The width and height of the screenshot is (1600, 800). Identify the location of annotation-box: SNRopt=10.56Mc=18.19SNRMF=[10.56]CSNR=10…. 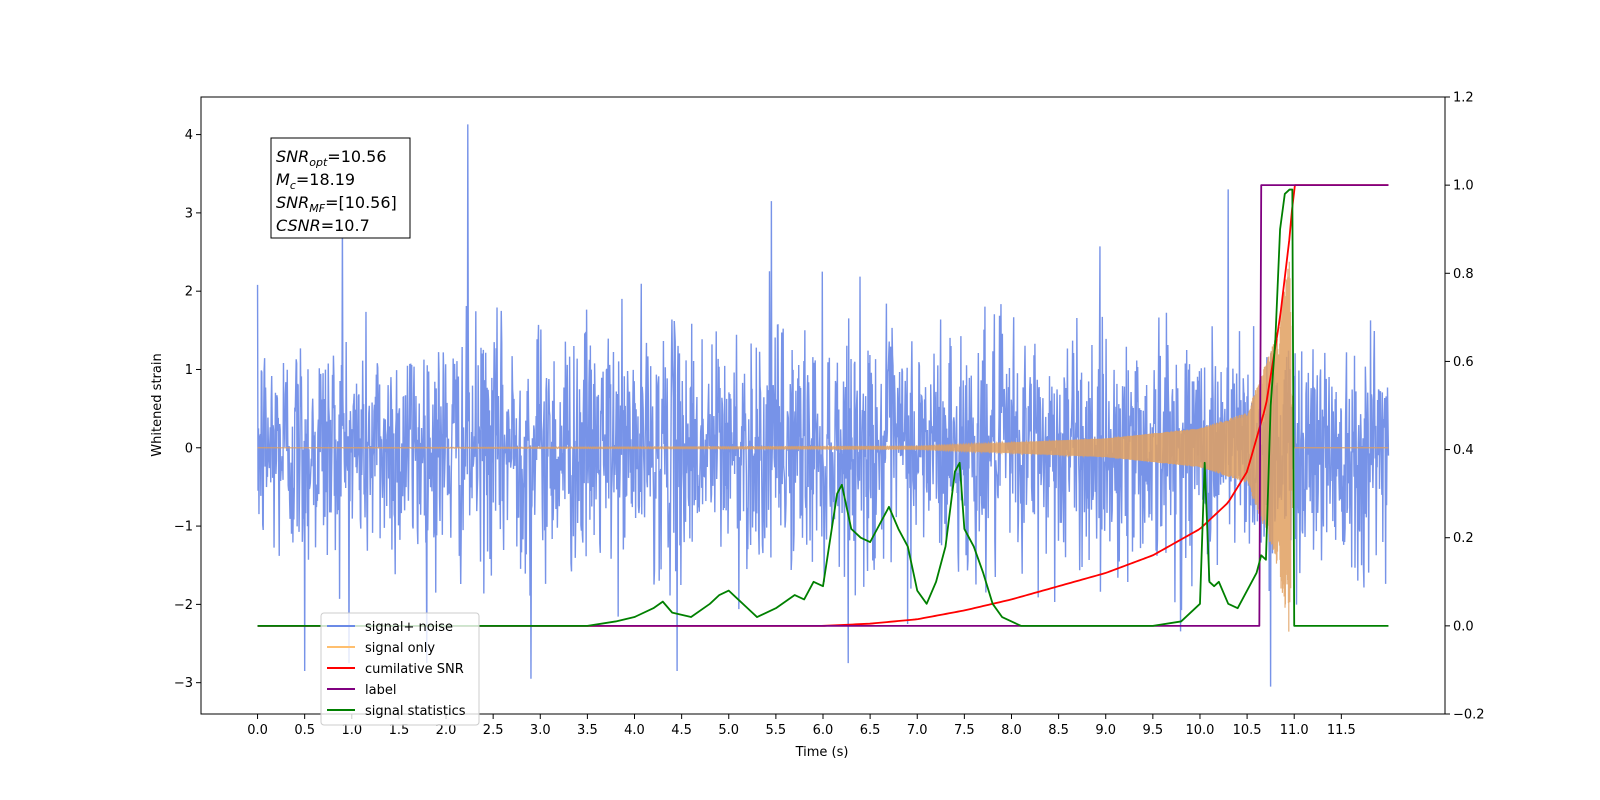
(340, 188).